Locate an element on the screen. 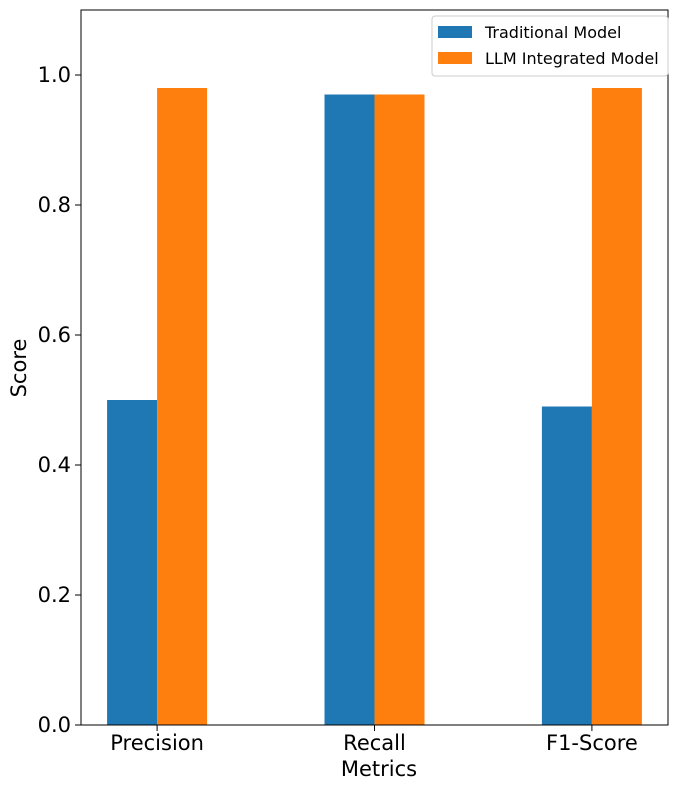 Image resolution: width=689 pixels, height=795 pixels. bar-llm-integrated-model-precision is located at coordinates (182, 406).